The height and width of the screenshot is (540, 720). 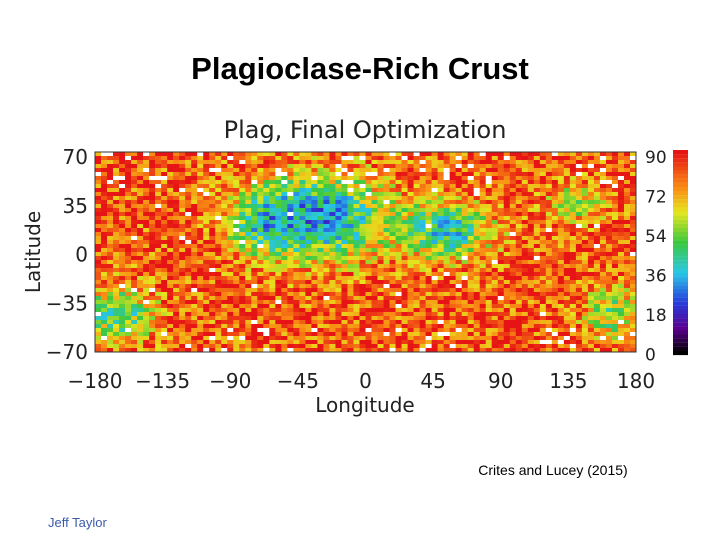 What do you see at coordinates (680, 336) in the screenshot?
I see `colorbar-cell` at bounding box center [680, 336].